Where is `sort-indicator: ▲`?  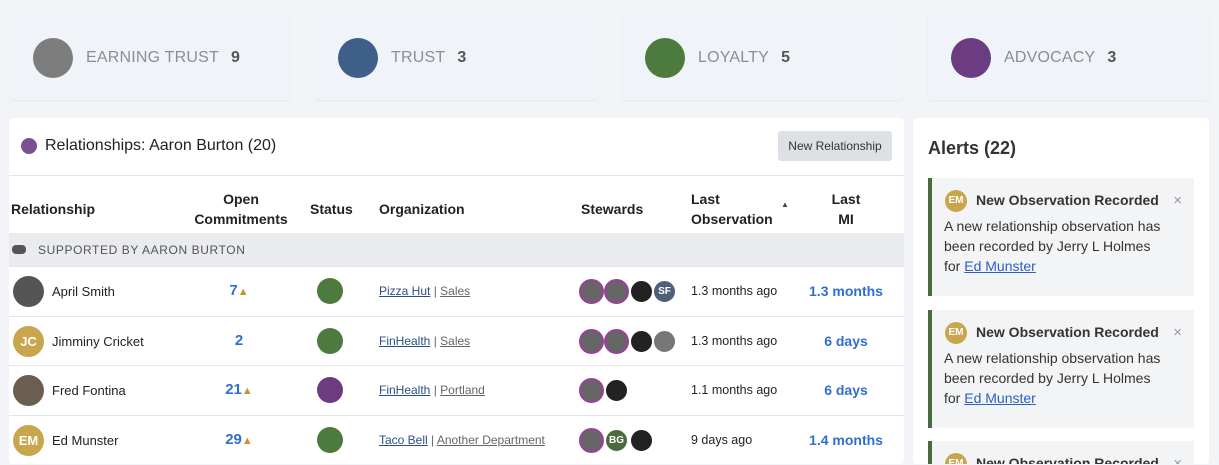 sort-indicator: ▲ is located at coordinates (785, 204).